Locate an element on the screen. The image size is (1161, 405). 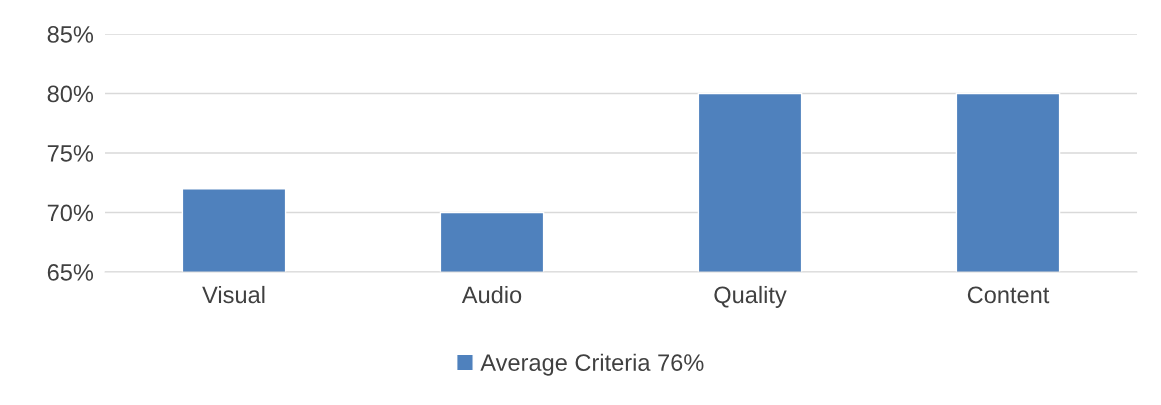
x-tick-label: Audio is located at coordinates (491, 294).